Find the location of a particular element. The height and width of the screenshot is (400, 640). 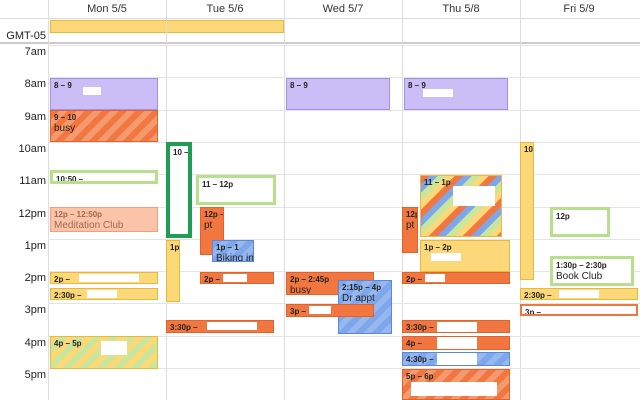

event: 1p – 1 Biking in is located at coordinates (233, 251).